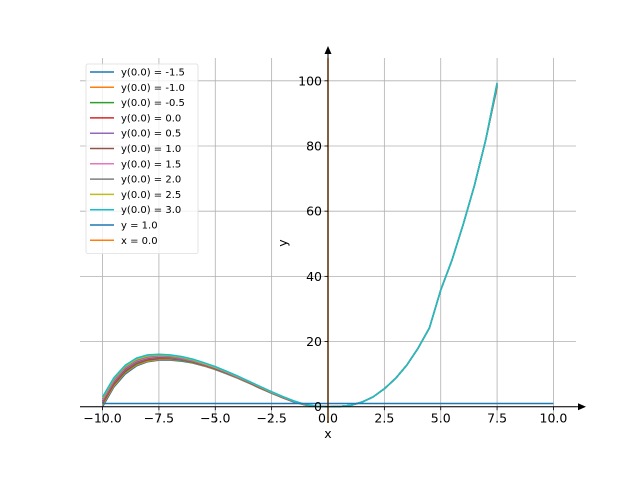 Image resolution: width=640 pixels, height=484 pixels. Describe the element at coordinates (271, 418) in the screenshot. I see `x-tick-label: −2.5` at that location.